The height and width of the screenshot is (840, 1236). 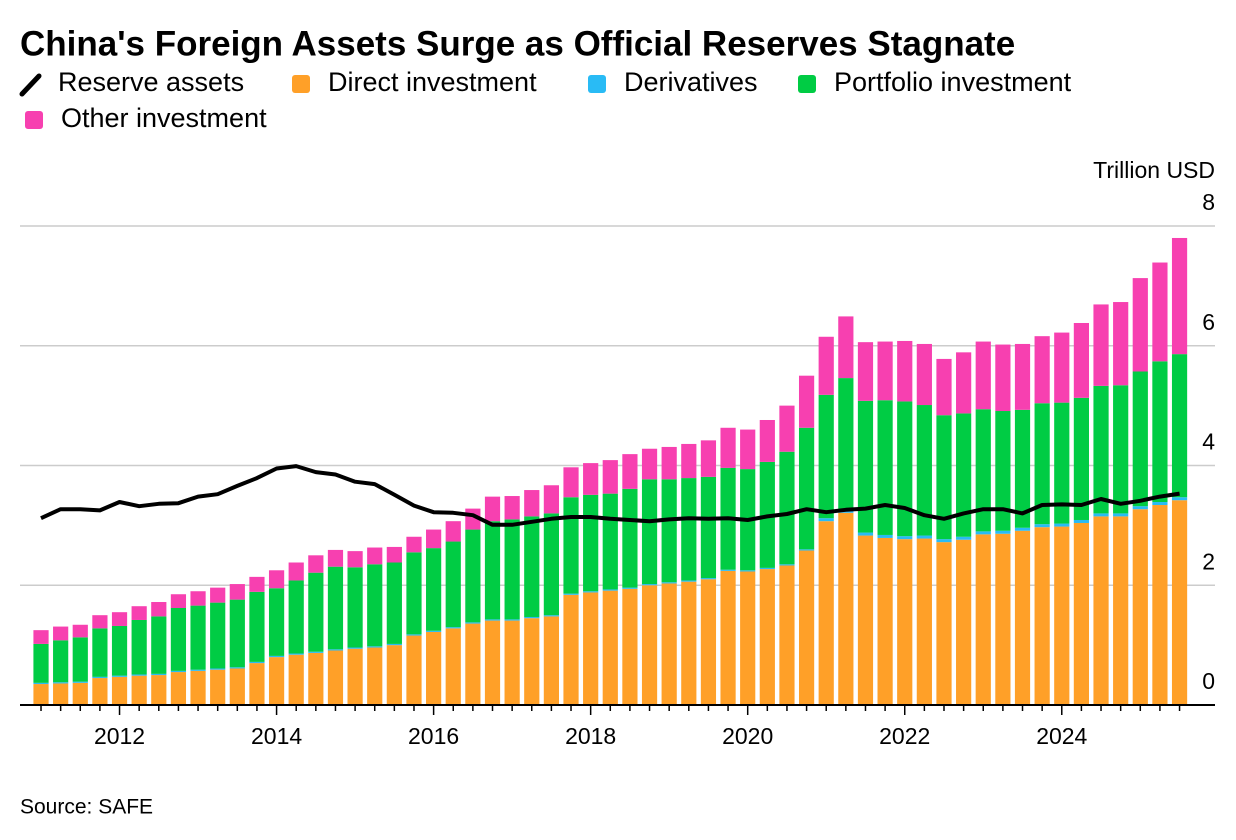 I want to click on x-tick-label: 2020, so click(x=747, y=736).